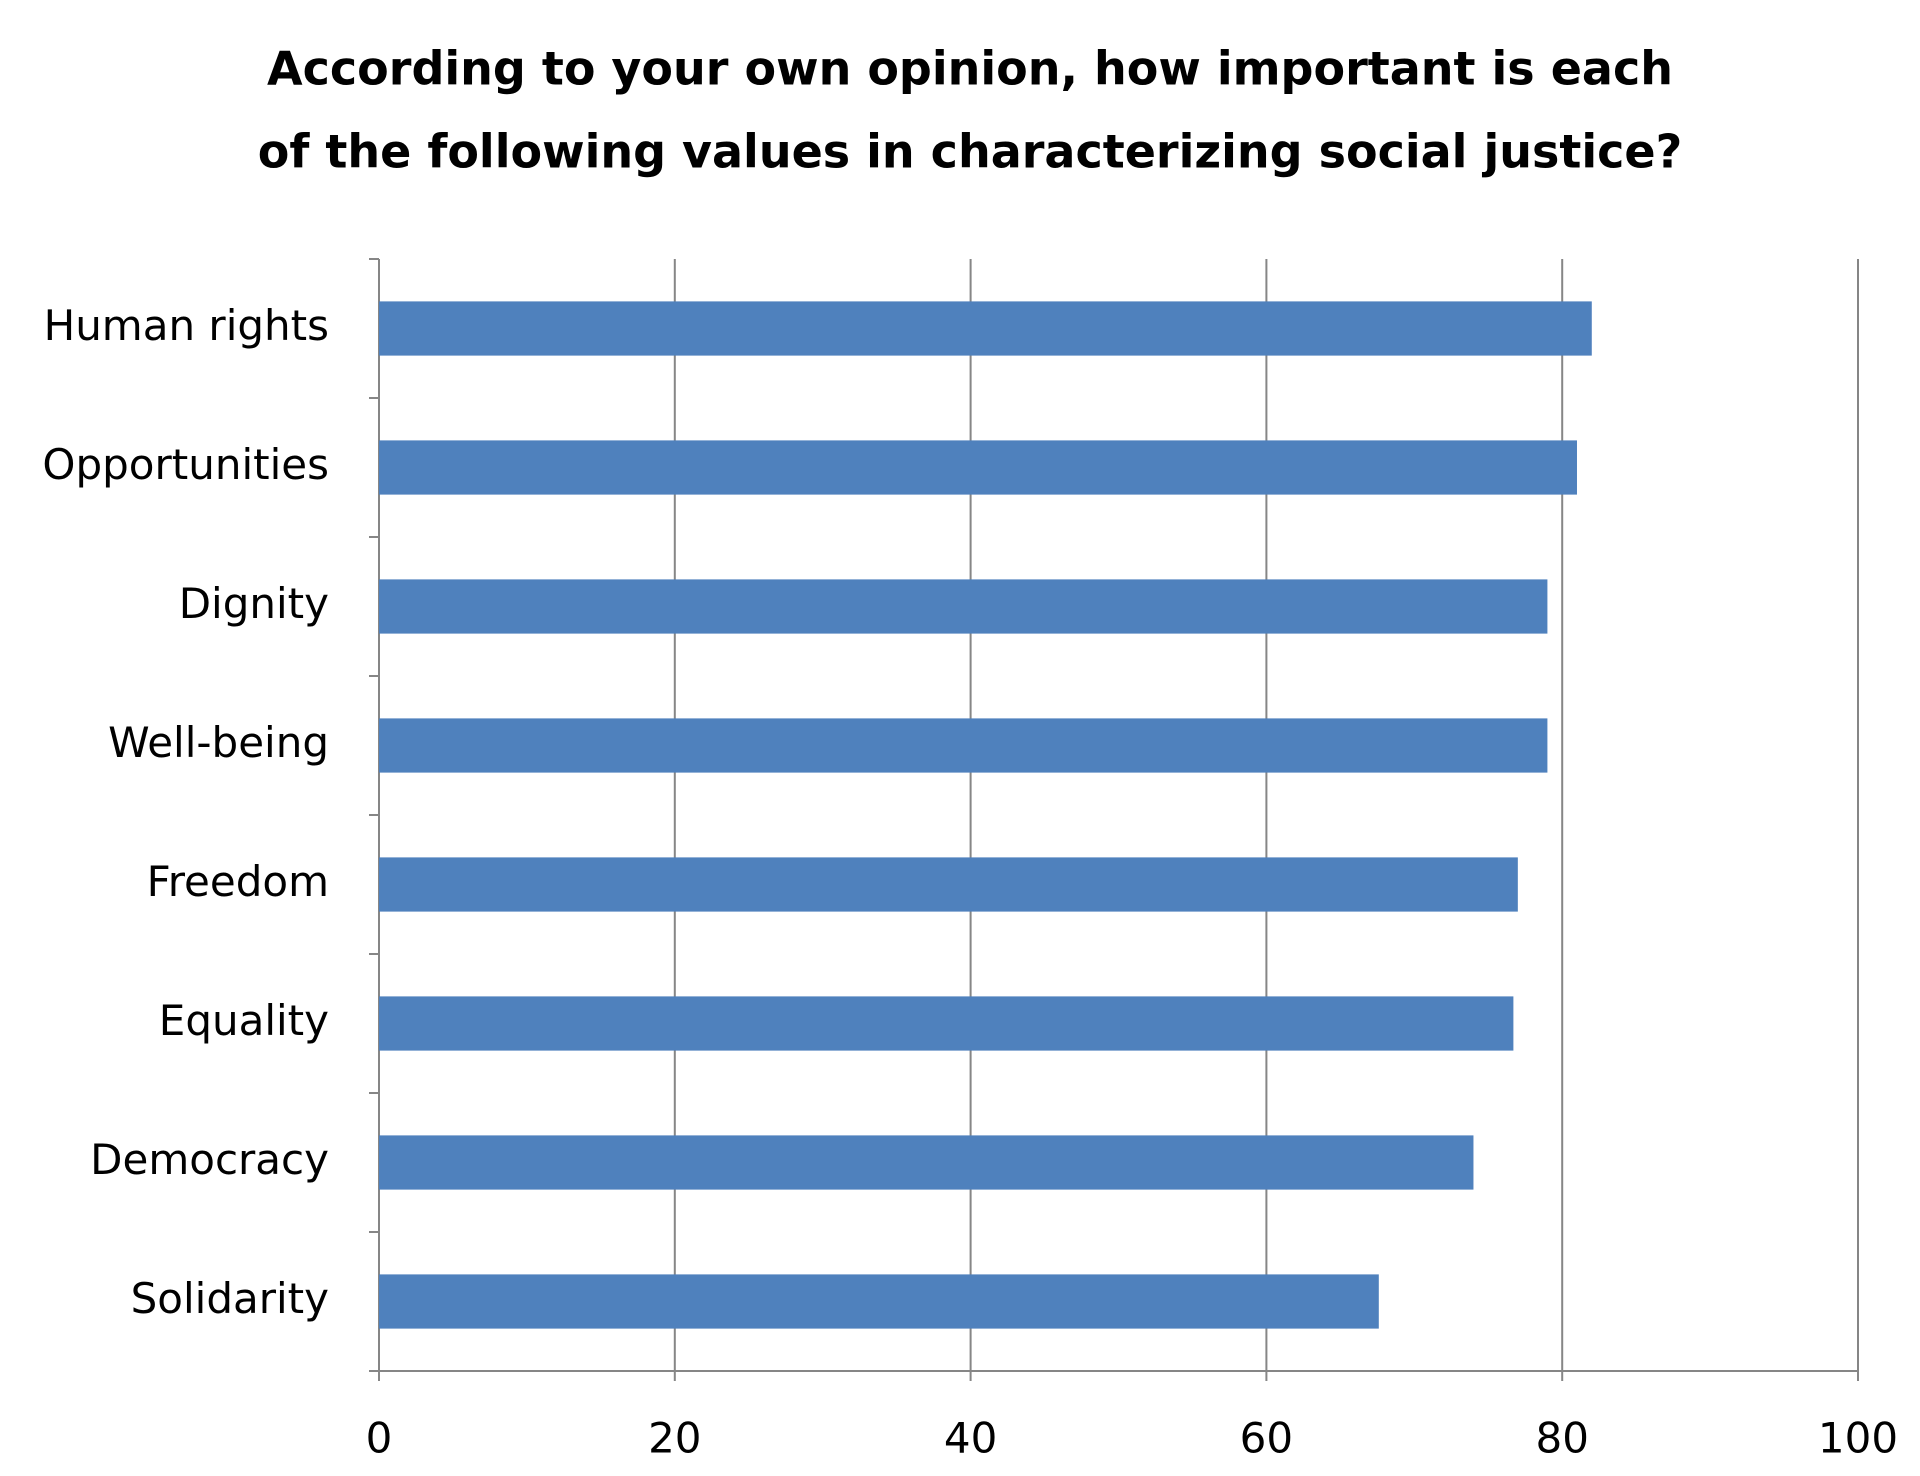  I want to click on y-tick-label: Freedom, so click(238, 881).